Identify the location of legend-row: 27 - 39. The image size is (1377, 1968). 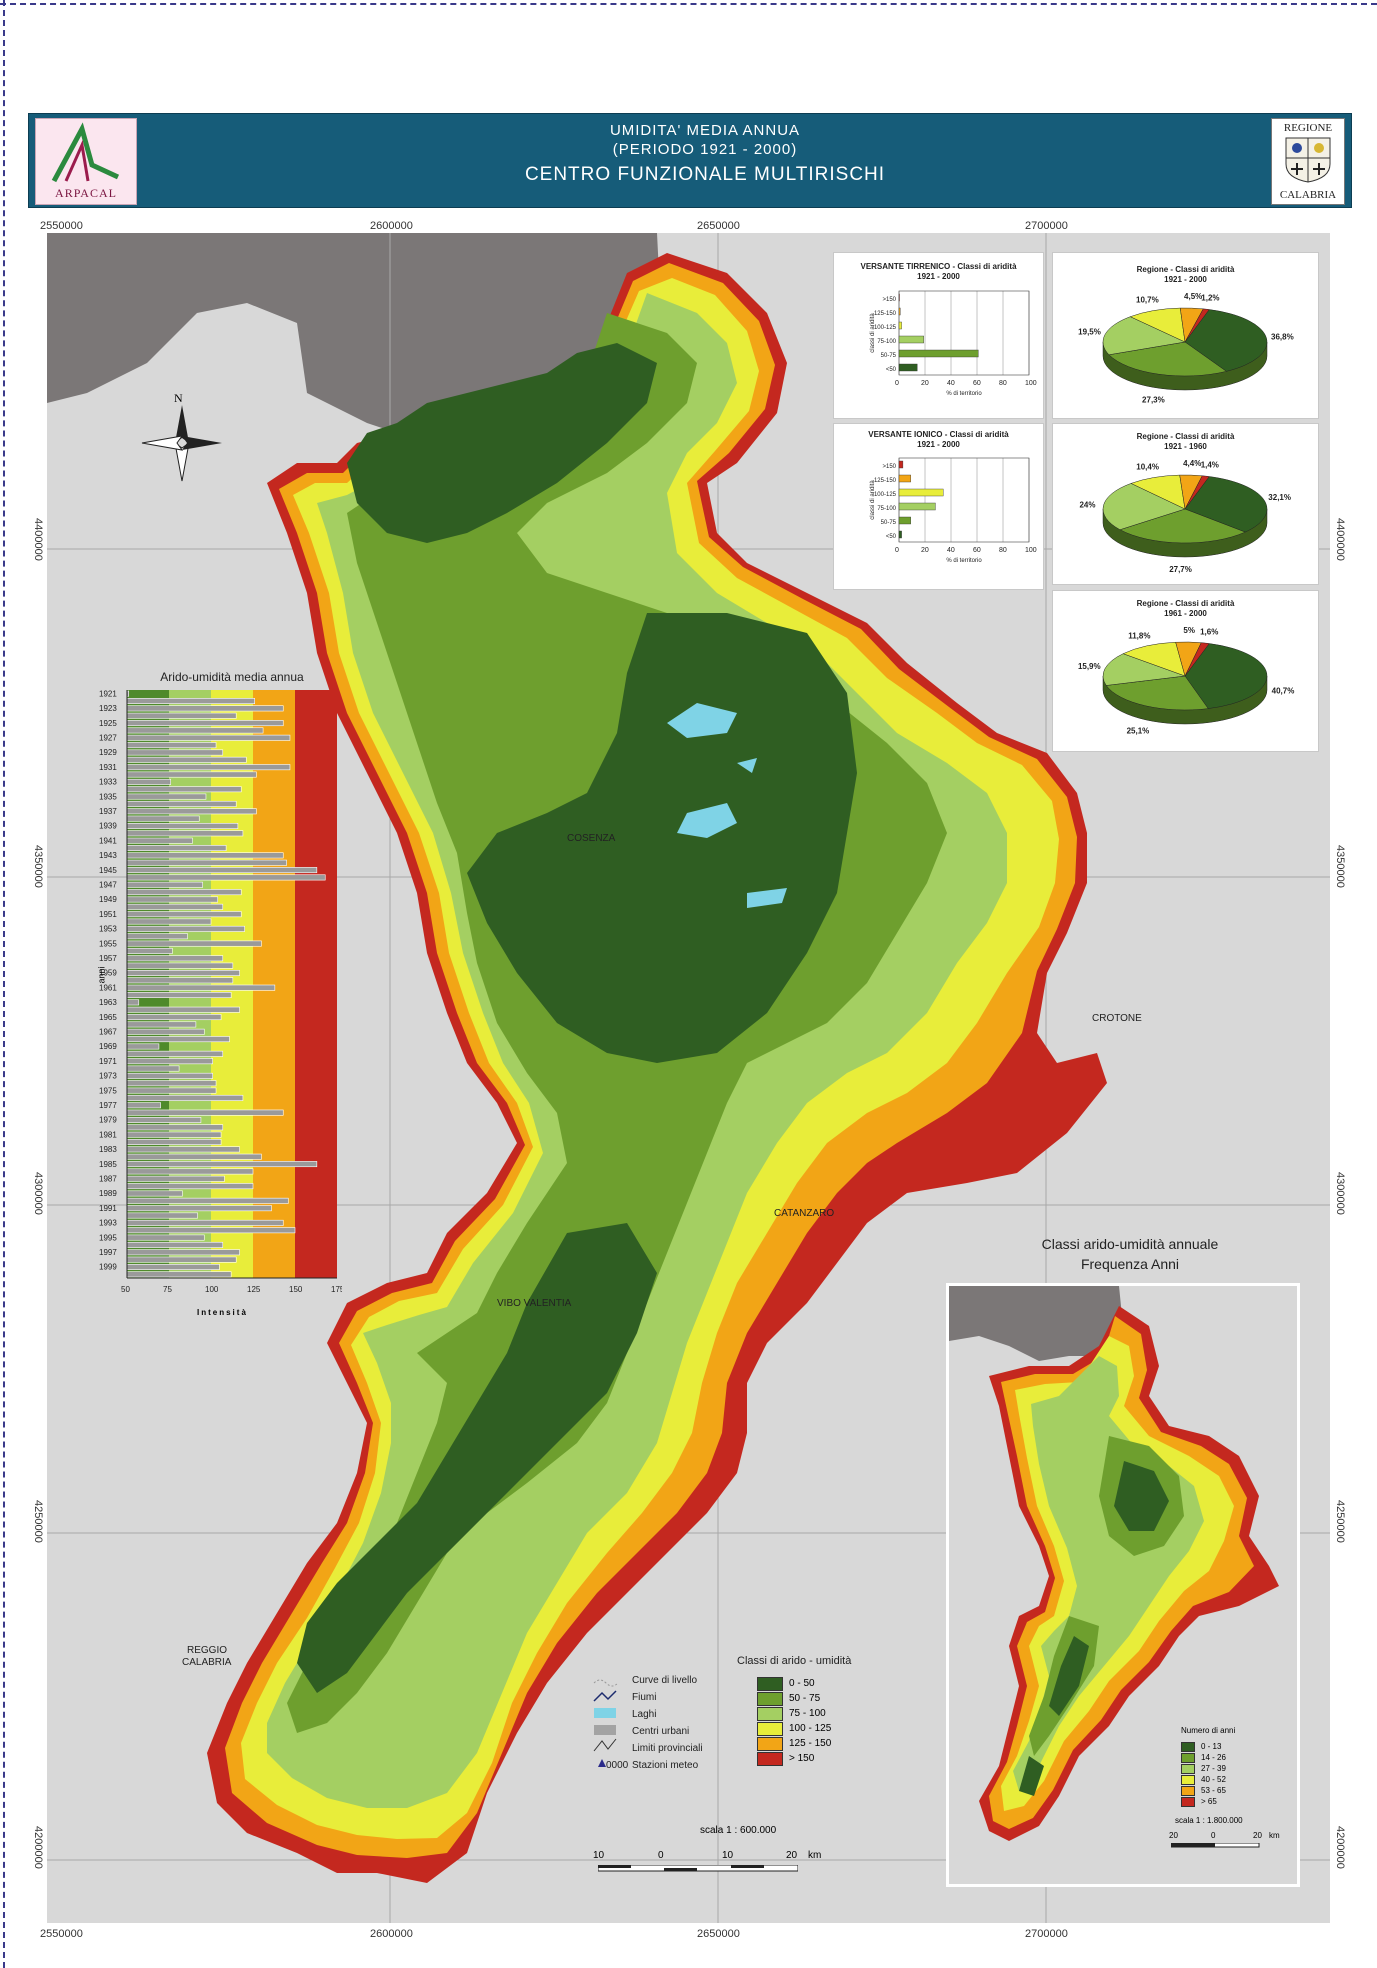
(1203, 1769).